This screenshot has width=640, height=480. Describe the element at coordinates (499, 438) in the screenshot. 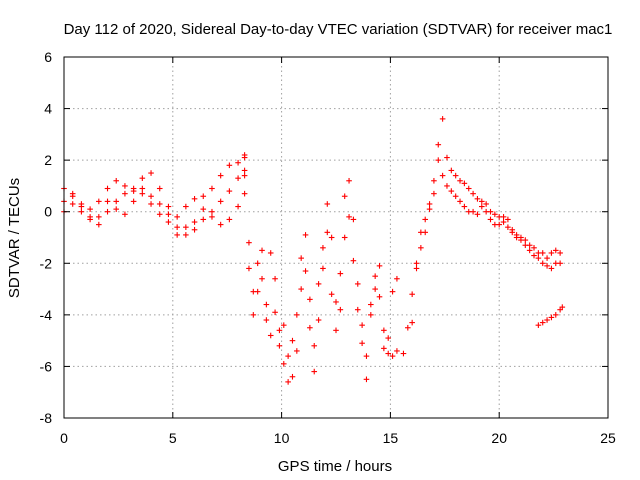

I see `x-tick-label: 20` at that location.